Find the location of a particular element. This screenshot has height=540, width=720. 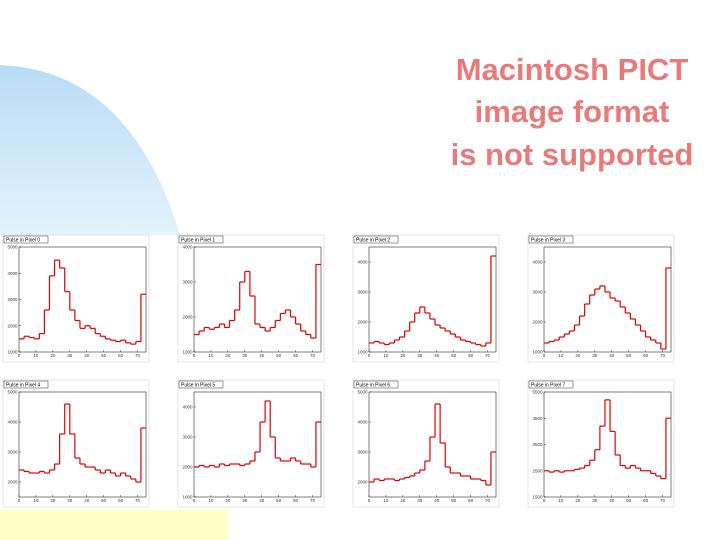

chart-title: Pulse in Pixel 2 is located at coordinates (373, 240).